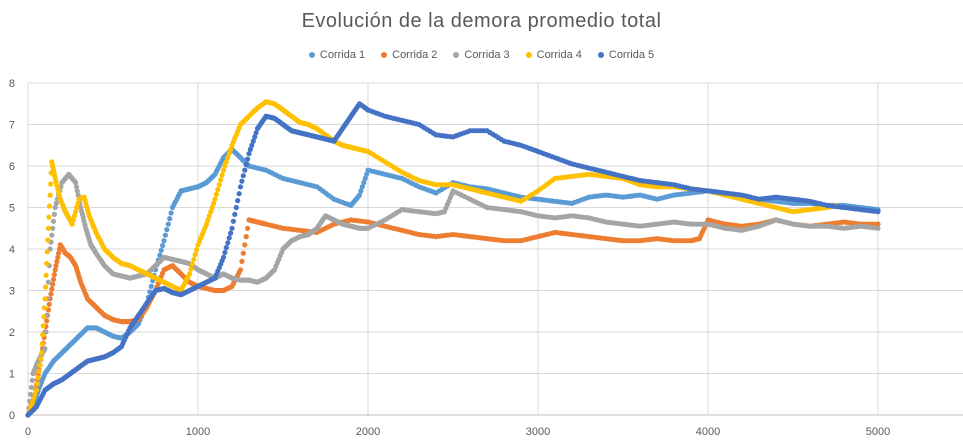 The width and height of the screenshot is (963, 446). What do you see at coordinates (12, 292) in the screenshot?
I see `y-tick-label: 3` at bounding box center [12, 292].